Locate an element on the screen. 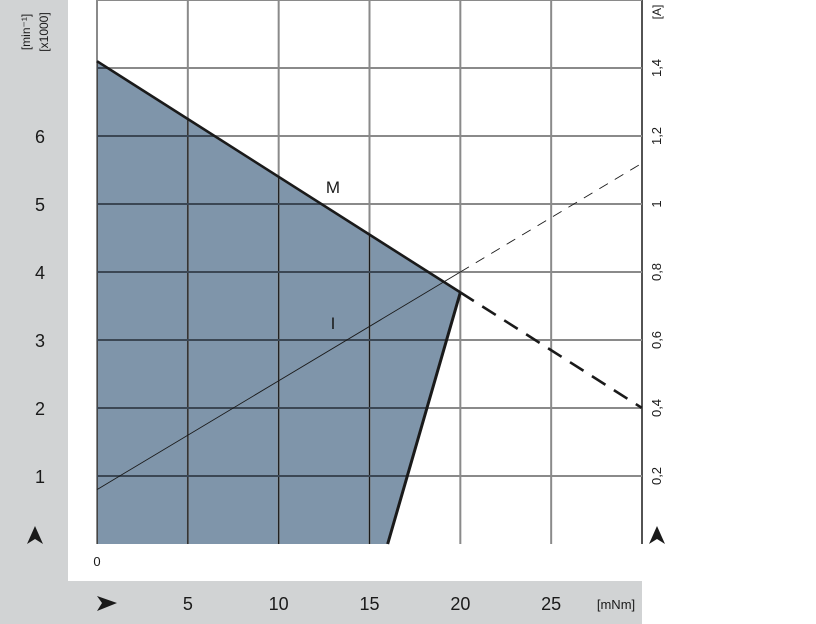  y-right-arrow-icon is located at coordinates (657, 535).